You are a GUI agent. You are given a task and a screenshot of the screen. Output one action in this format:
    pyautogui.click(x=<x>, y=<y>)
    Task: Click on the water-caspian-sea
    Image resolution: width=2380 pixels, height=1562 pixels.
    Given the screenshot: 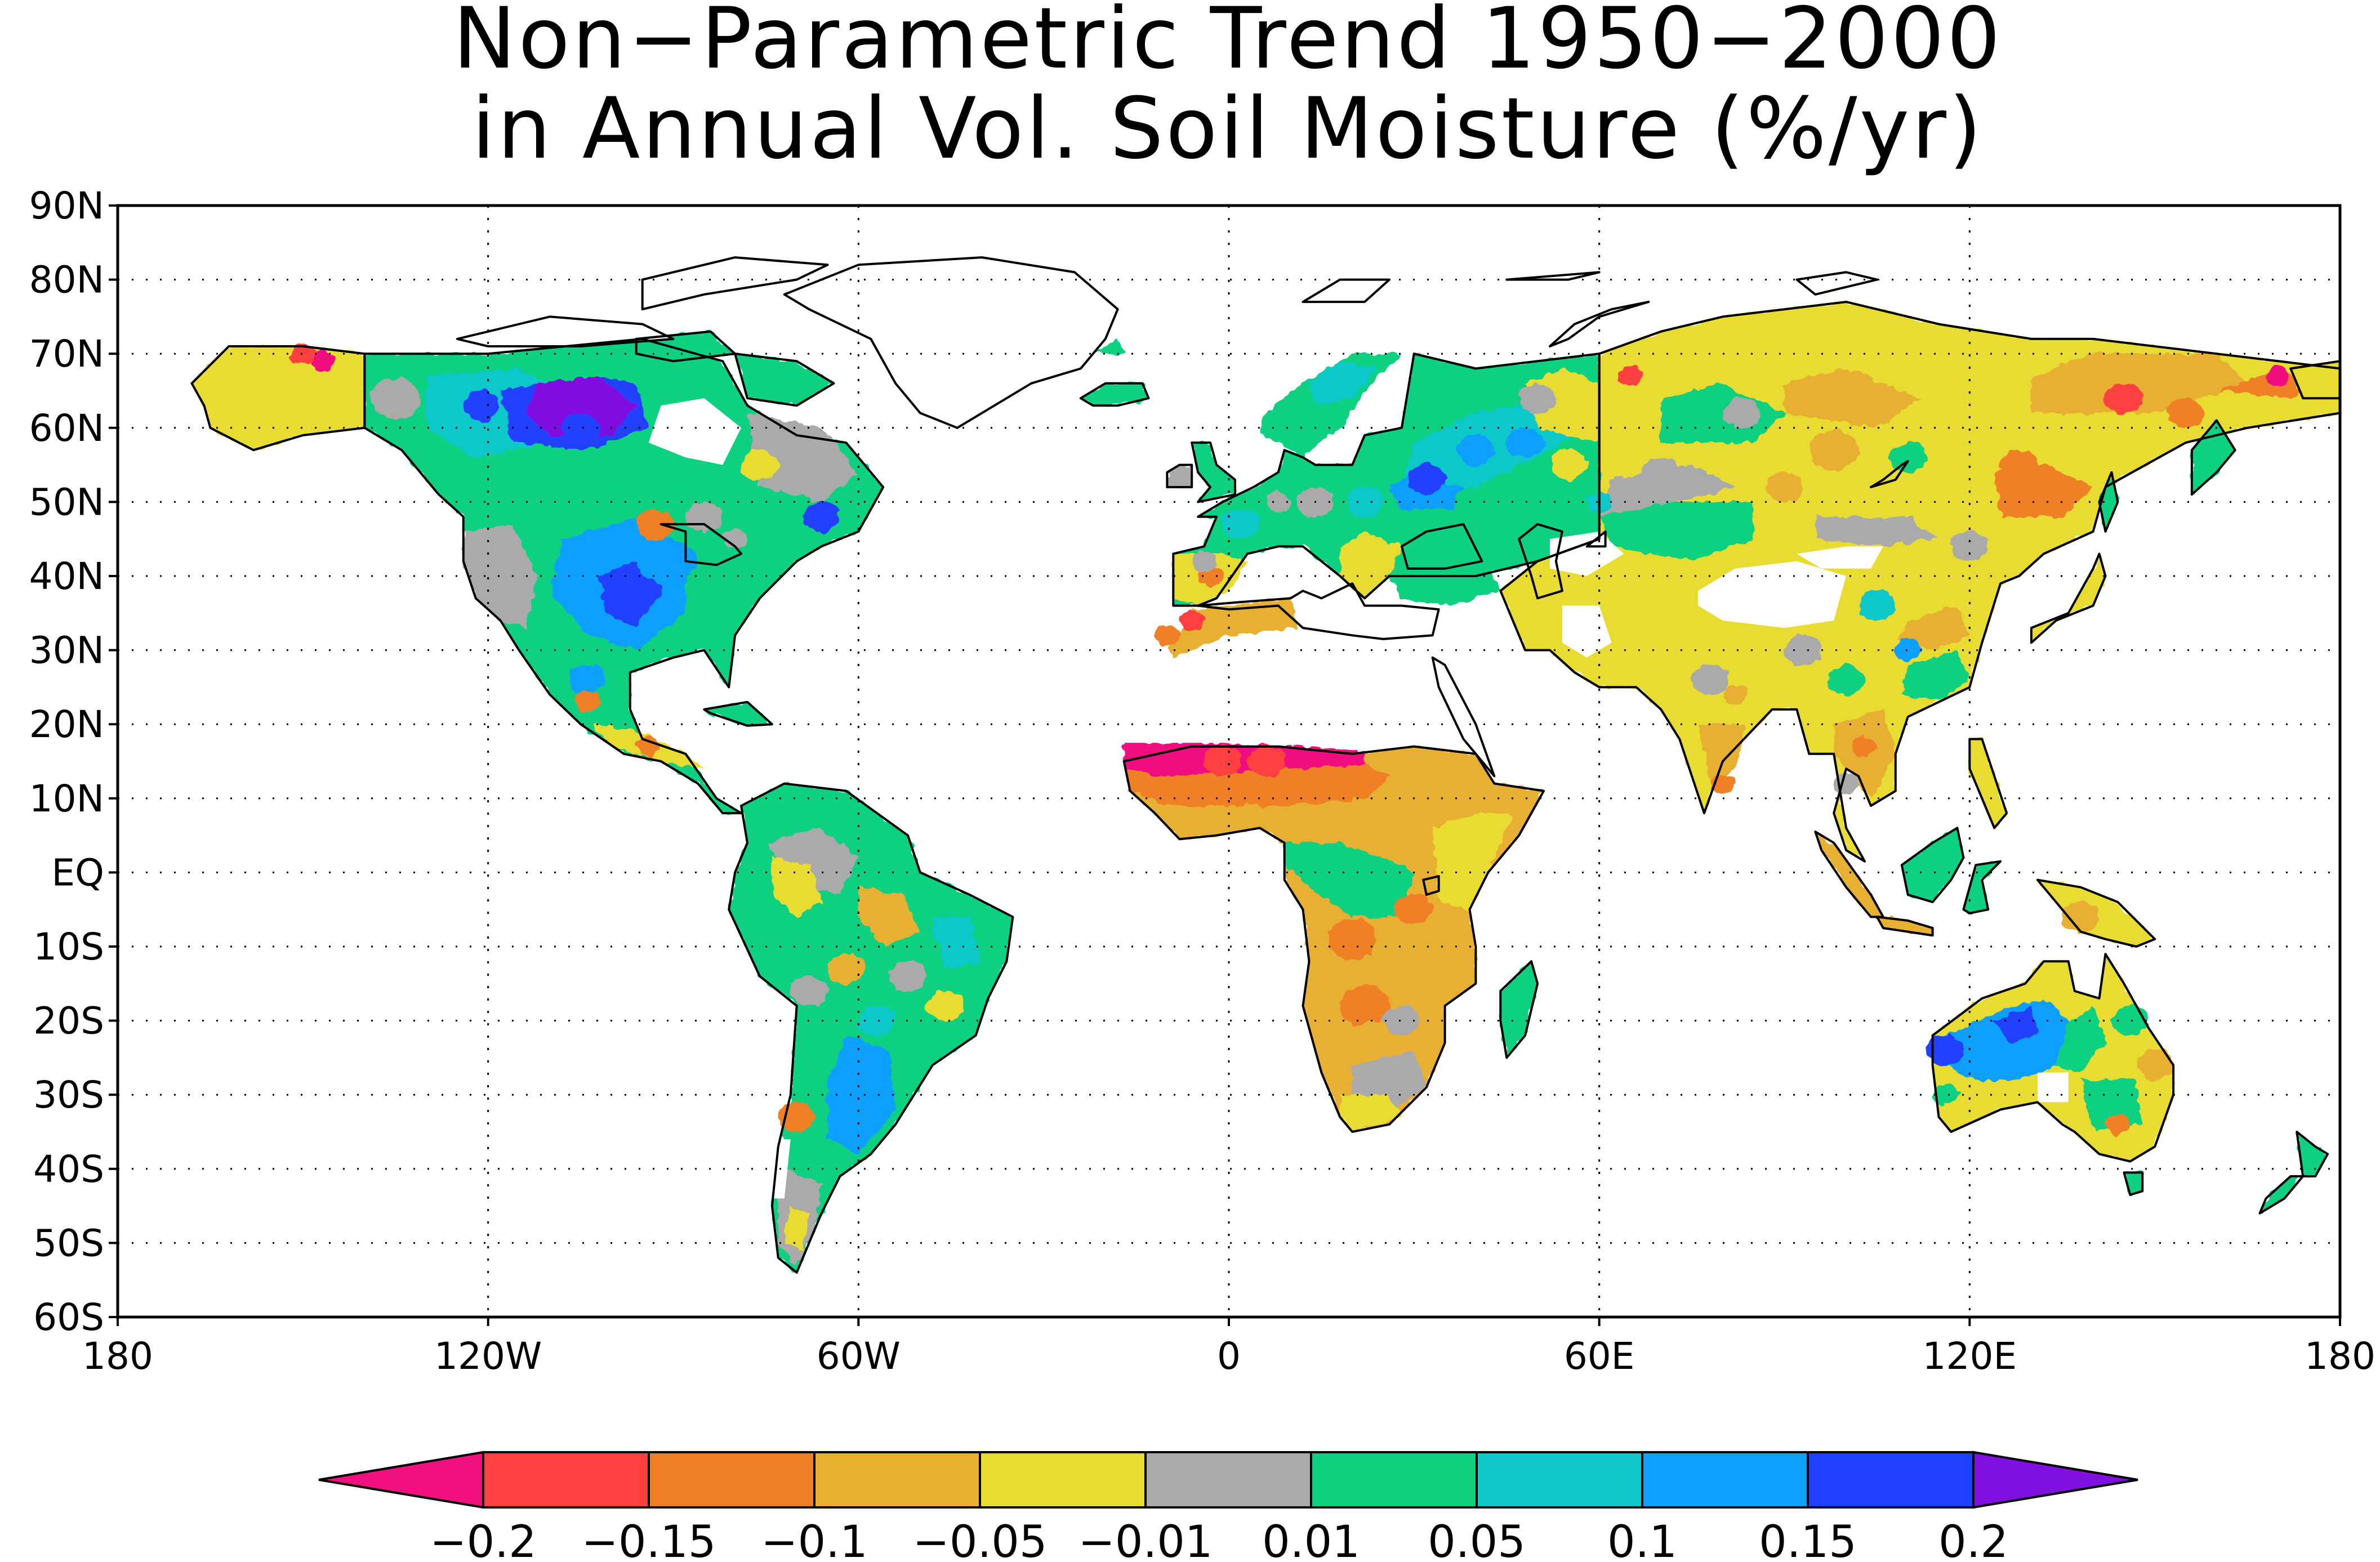 What is the action you would take?
    pyautogui.click(x=1540, y=561)
    